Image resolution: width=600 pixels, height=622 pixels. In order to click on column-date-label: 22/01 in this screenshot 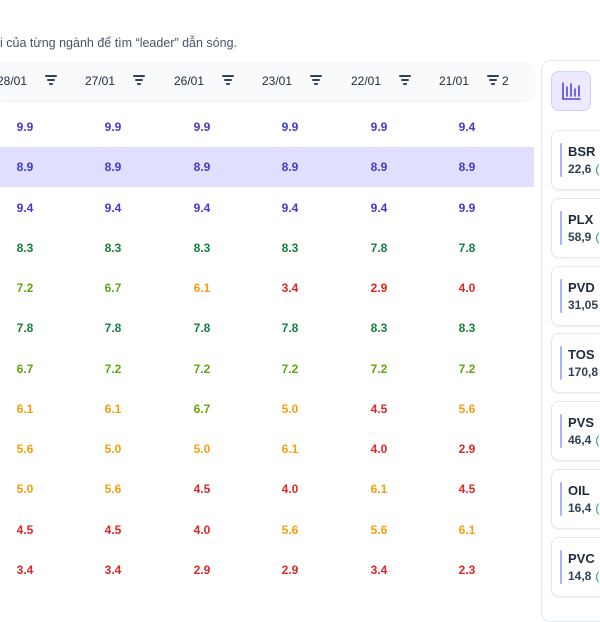, I will do `click(366, 81)`.